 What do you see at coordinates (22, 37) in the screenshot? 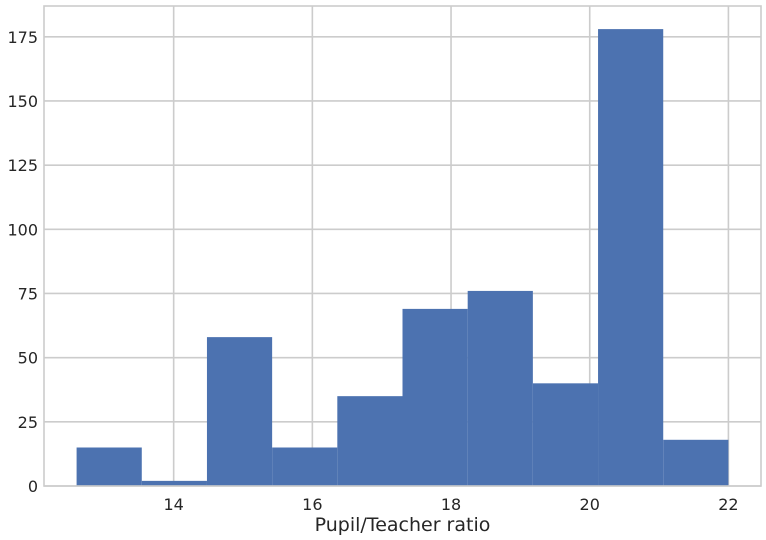
I see `y-tick-label-7: 175` at bounding box center [22, 37].